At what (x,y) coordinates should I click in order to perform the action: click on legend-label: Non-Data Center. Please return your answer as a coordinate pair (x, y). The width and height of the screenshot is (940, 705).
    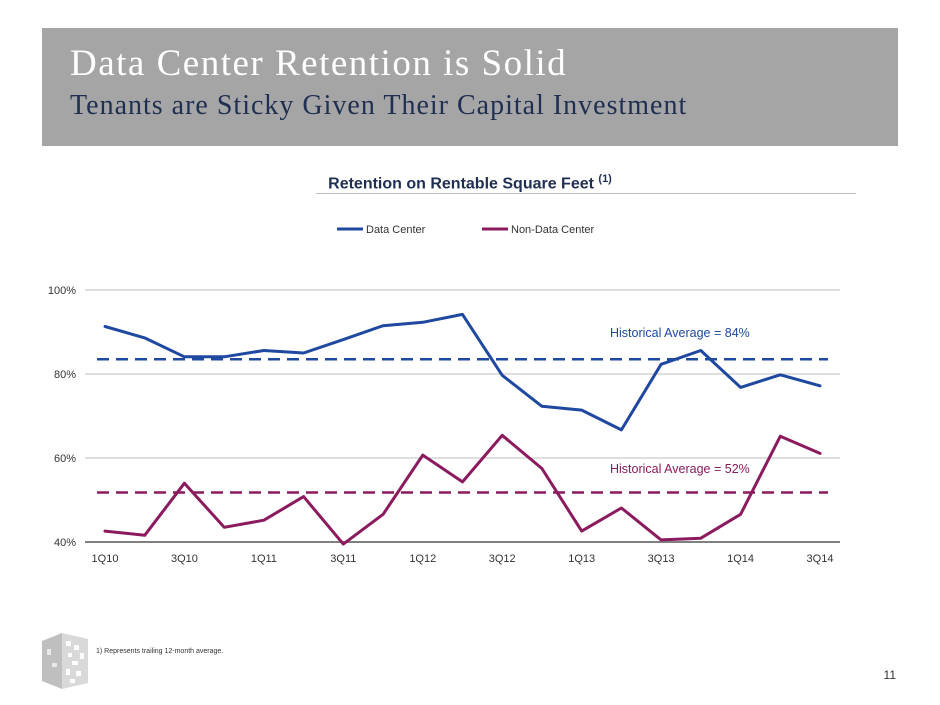
    Looking at the image, I should click on (552, 230).